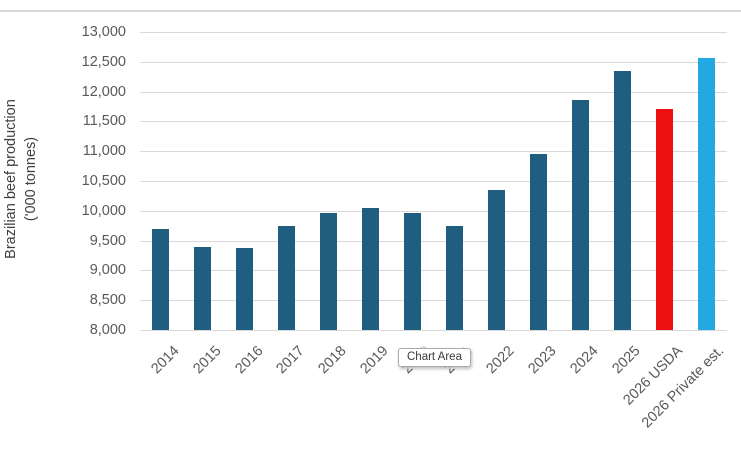 The width and height of the screenshot is (741, 459). What do you see at coordinates (103, 210) in the screenshot?
I see `y-axis-tick-label: 10,000` at bounding box center [103, 210].